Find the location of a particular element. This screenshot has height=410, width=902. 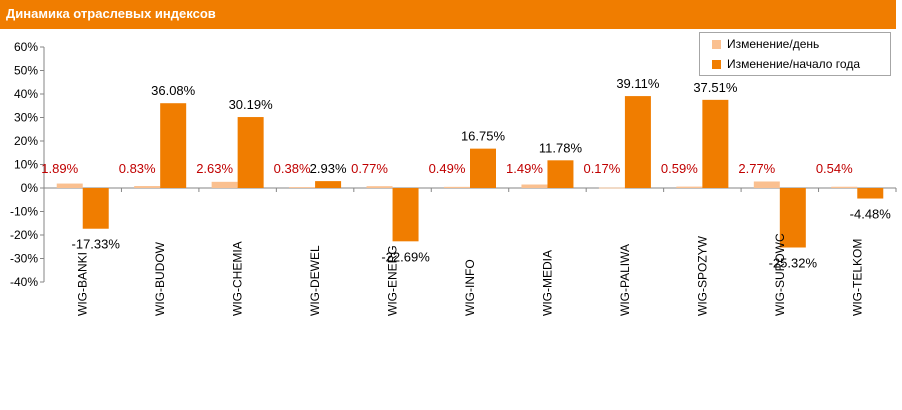

data-label-ytd: 36.08% is located at coordinates (173, 90).